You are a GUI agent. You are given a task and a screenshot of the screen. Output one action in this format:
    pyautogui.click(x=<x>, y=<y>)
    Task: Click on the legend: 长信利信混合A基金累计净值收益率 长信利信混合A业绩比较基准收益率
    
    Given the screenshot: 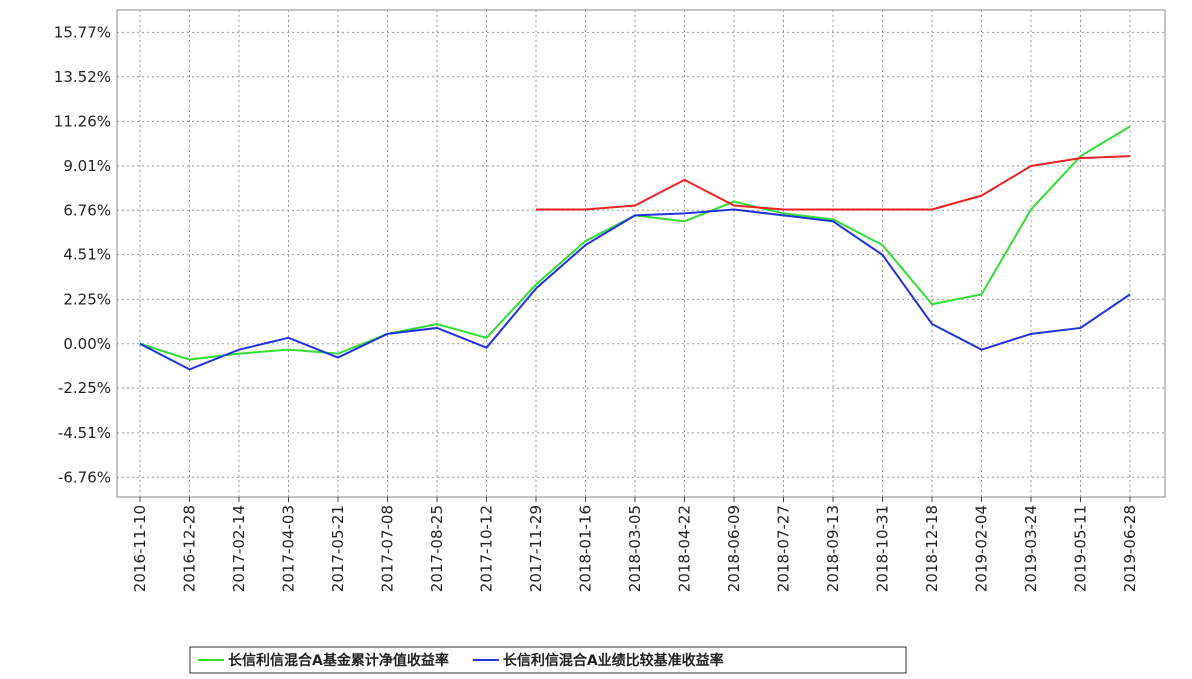 What is the action you would take?
    pyautogui.click(x=548, y=660)
    